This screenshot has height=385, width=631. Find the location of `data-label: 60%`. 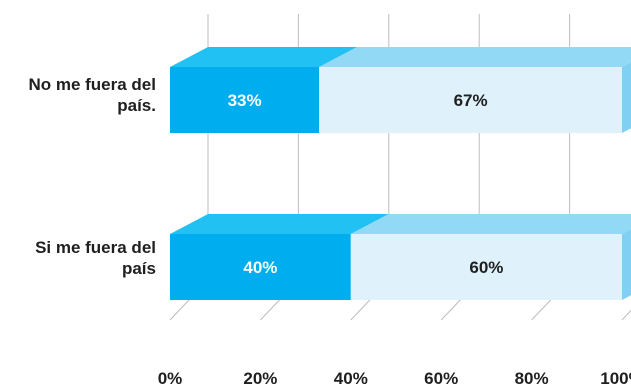

data-label: 60% is located at coordinates (486, 267).